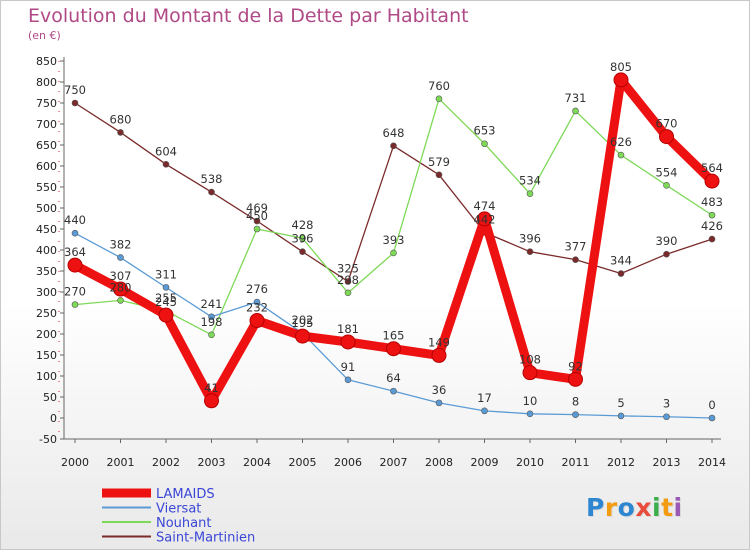 The image size is (750, 550). I want to click on y-tick-label: 0, so click(53, 418).